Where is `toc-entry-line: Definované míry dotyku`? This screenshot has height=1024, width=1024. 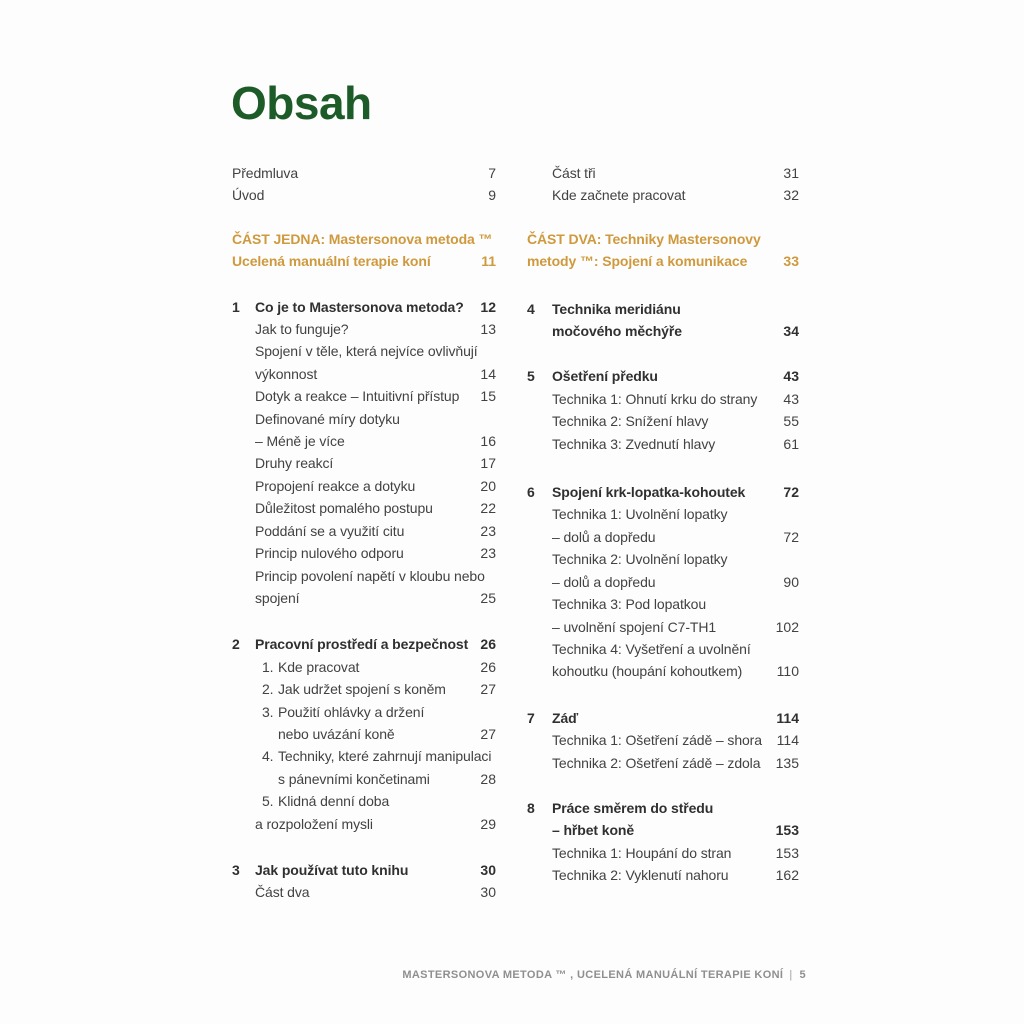
toc-entry-line: Definované míry dotyku is located at coordinates (364, 419).